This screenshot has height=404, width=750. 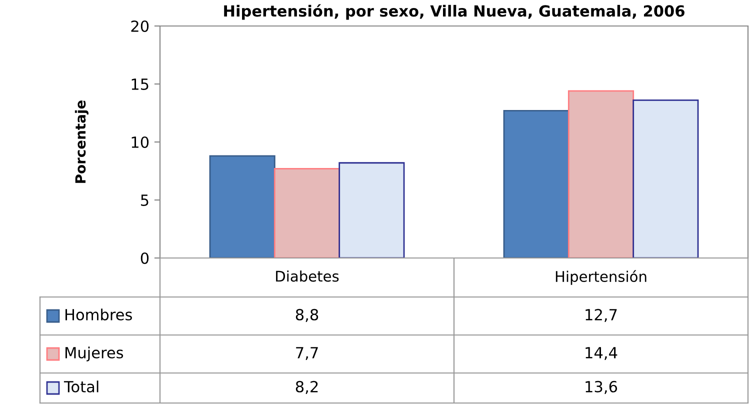 What do you see at coordinates (307, 315) in the screenshot?
I see `data-label: 8,8` at bounding box center [307, 315].